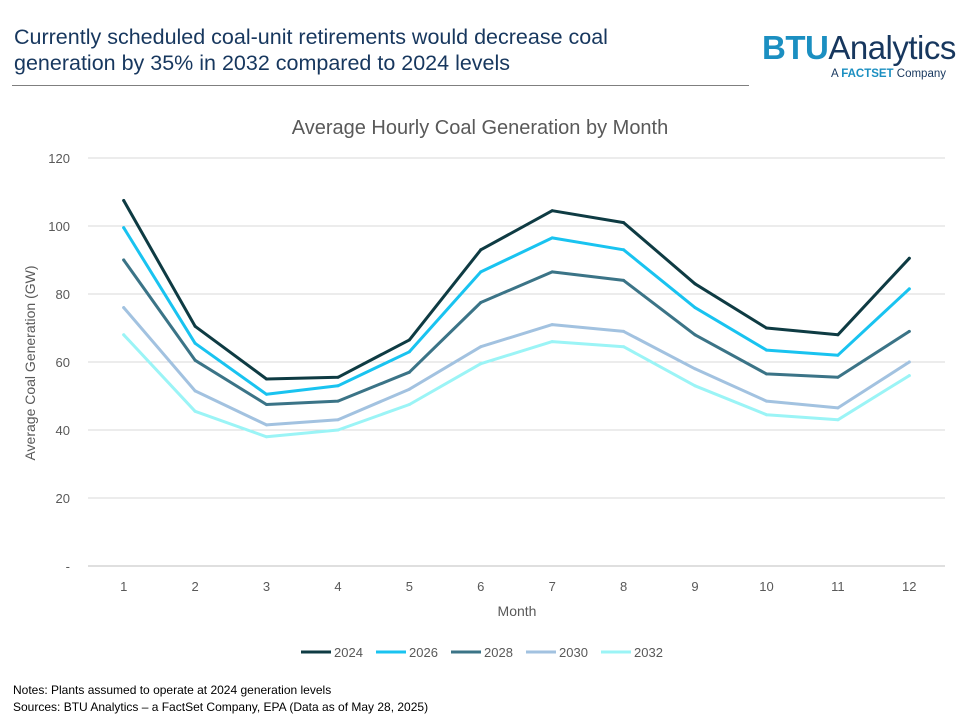  I want to click on series-2030, so click(516, 366).